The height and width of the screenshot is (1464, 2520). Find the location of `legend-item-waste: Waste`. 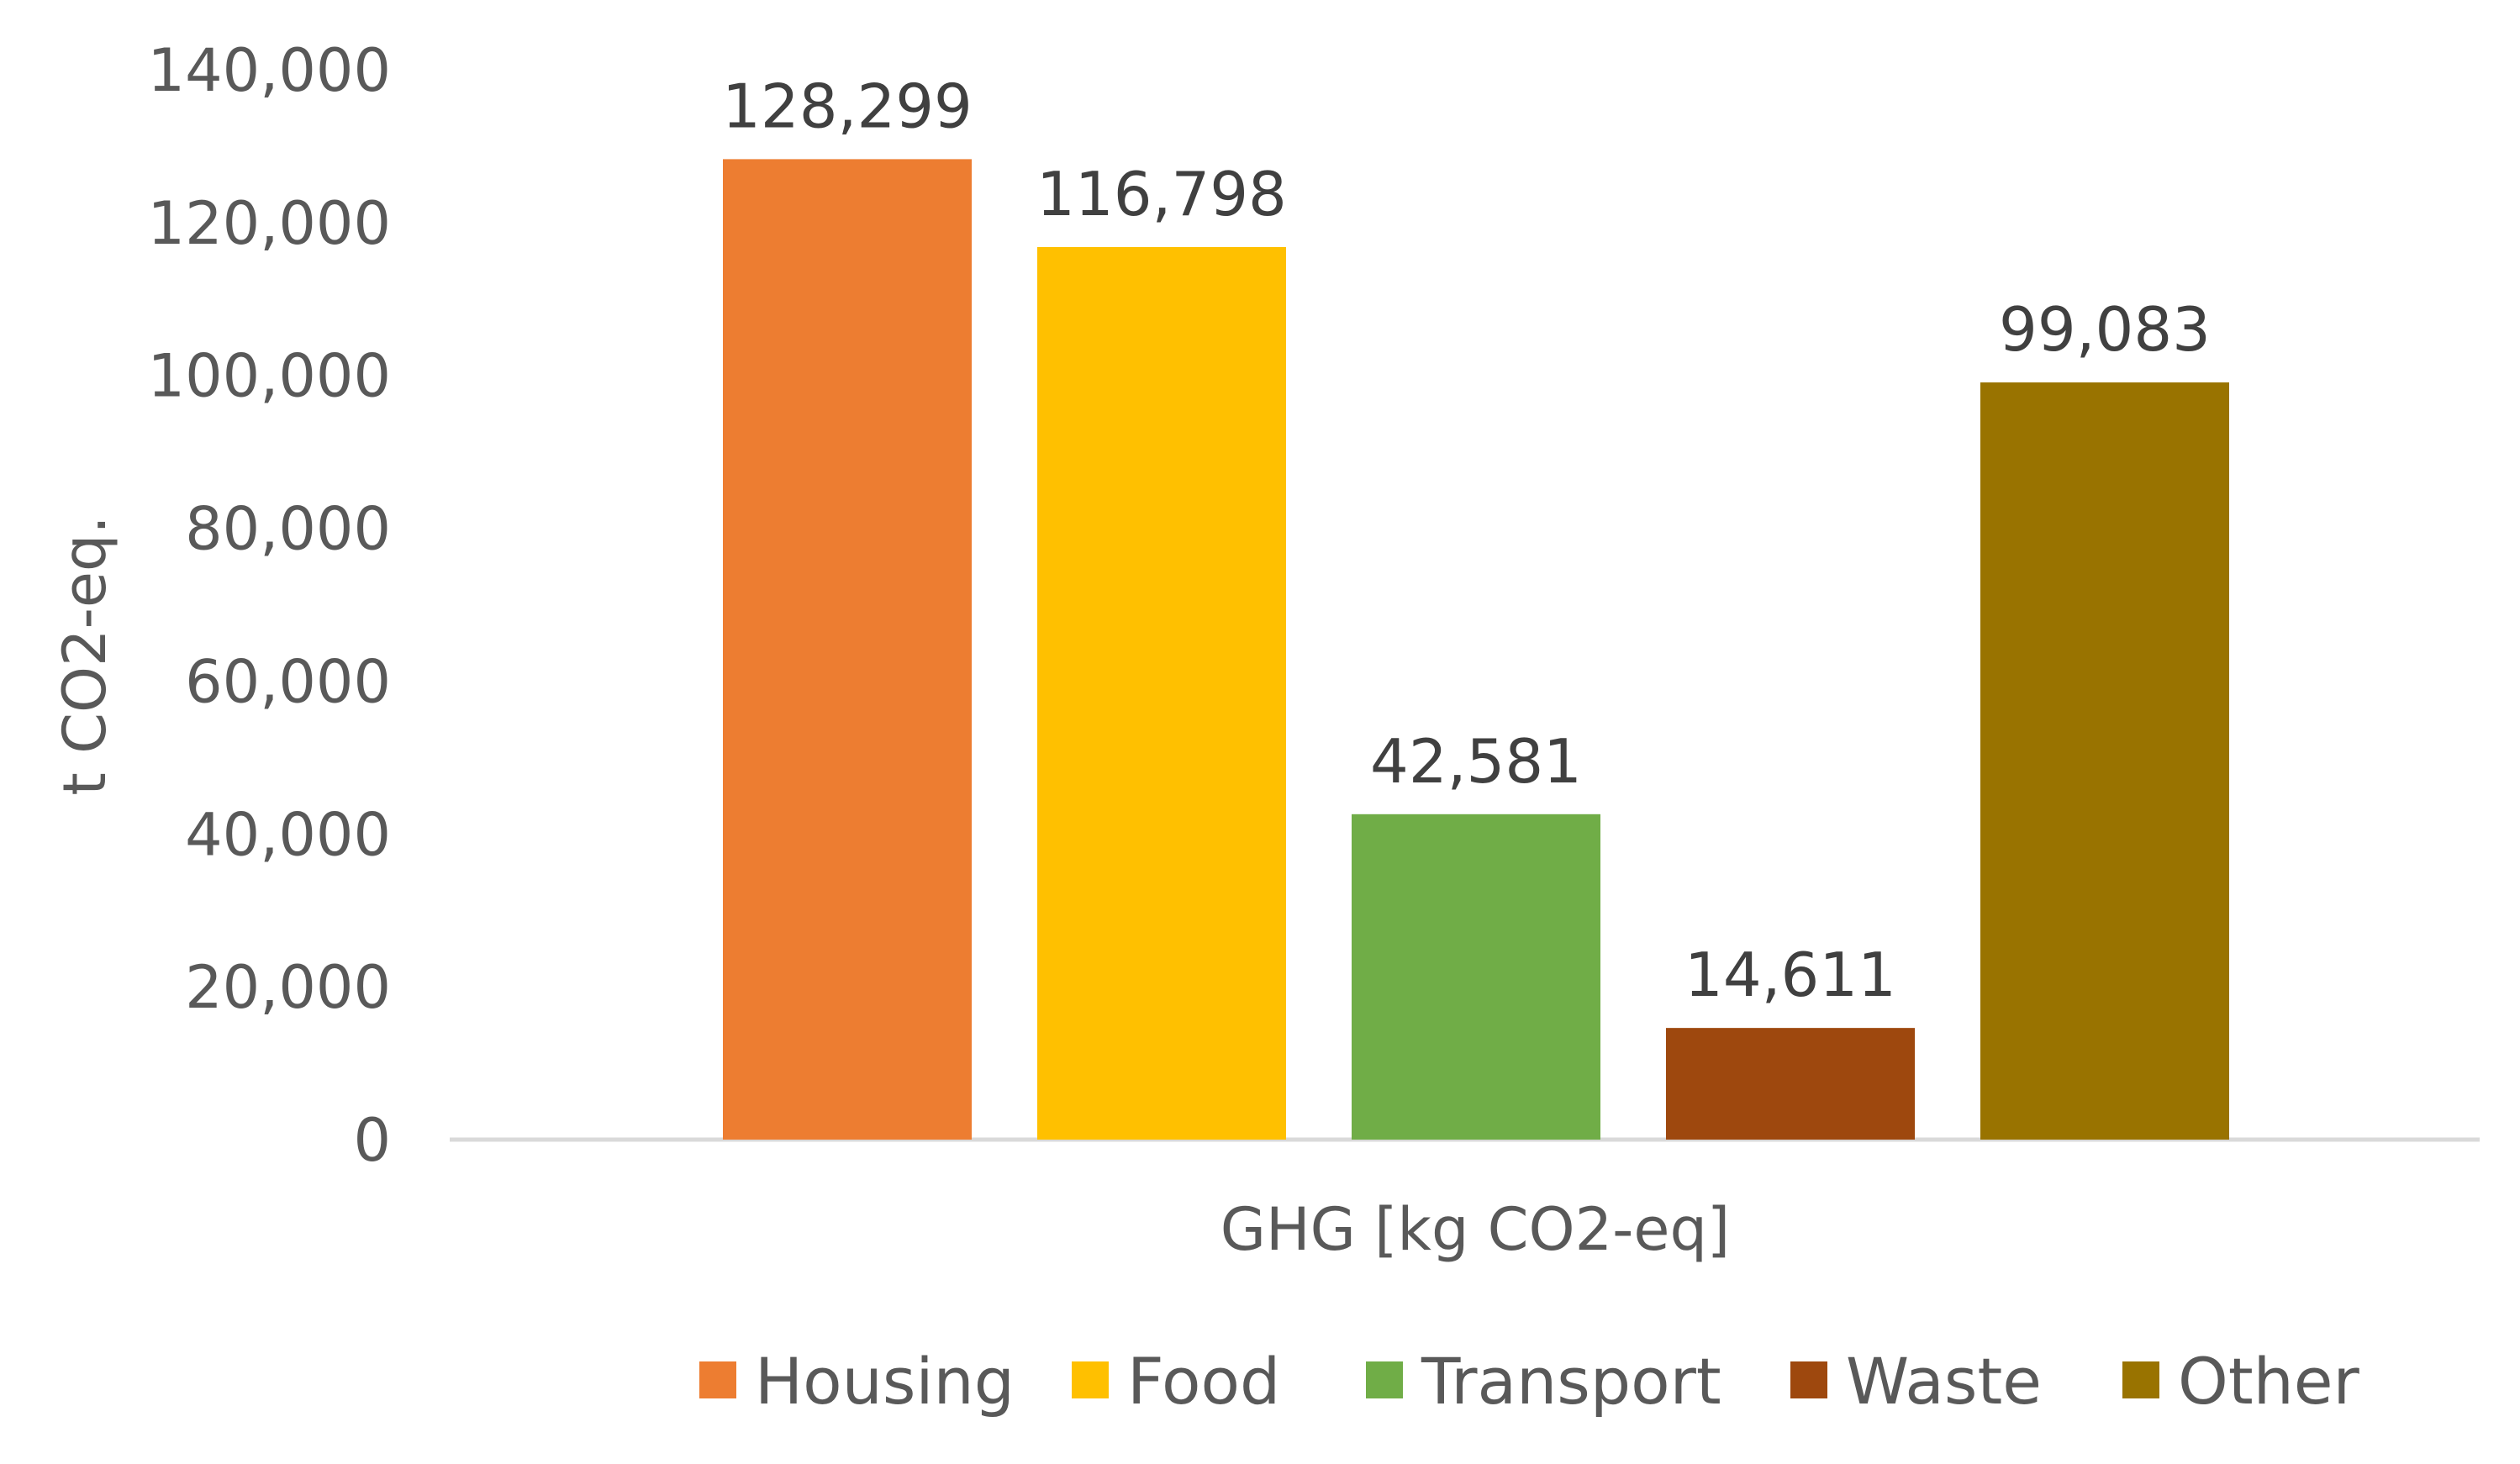

legend-item-waste: Waste is located at coordinates (1916, 1381).